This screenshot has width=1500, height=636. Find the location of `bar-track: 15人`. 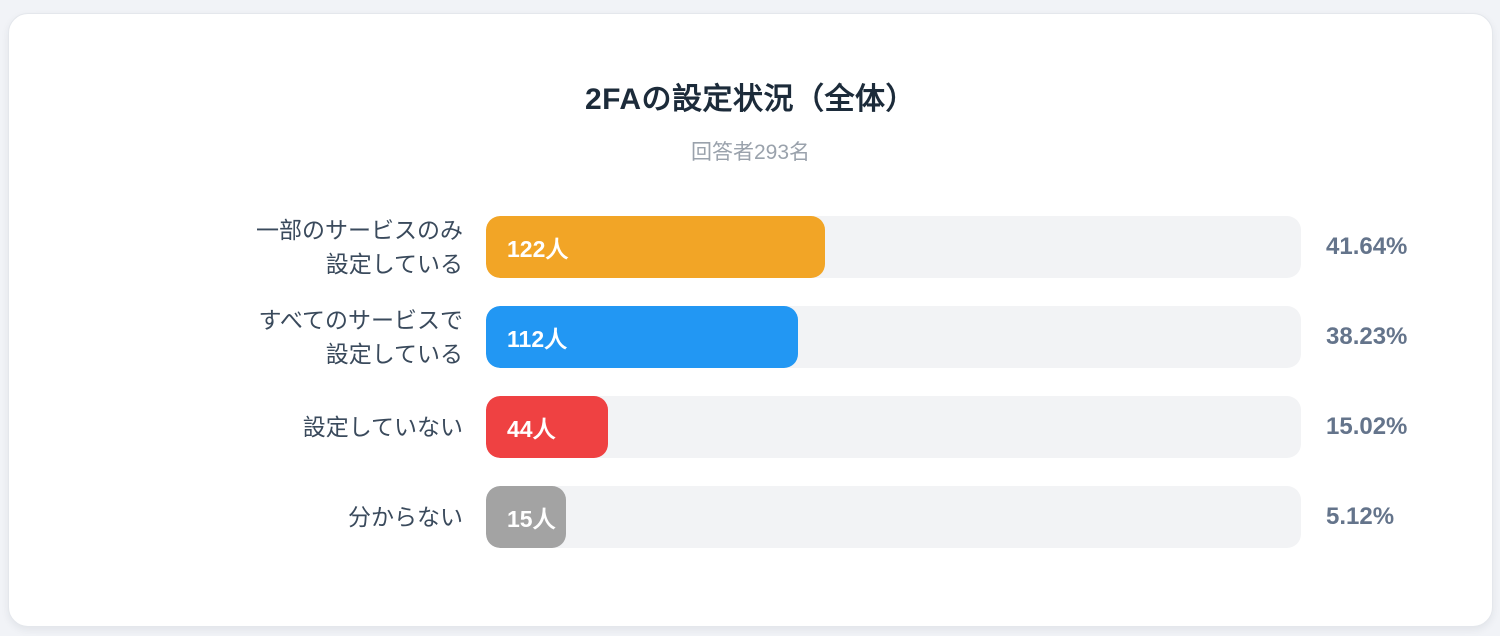

bar-track: 15人 is located at coordinates (893, 517).